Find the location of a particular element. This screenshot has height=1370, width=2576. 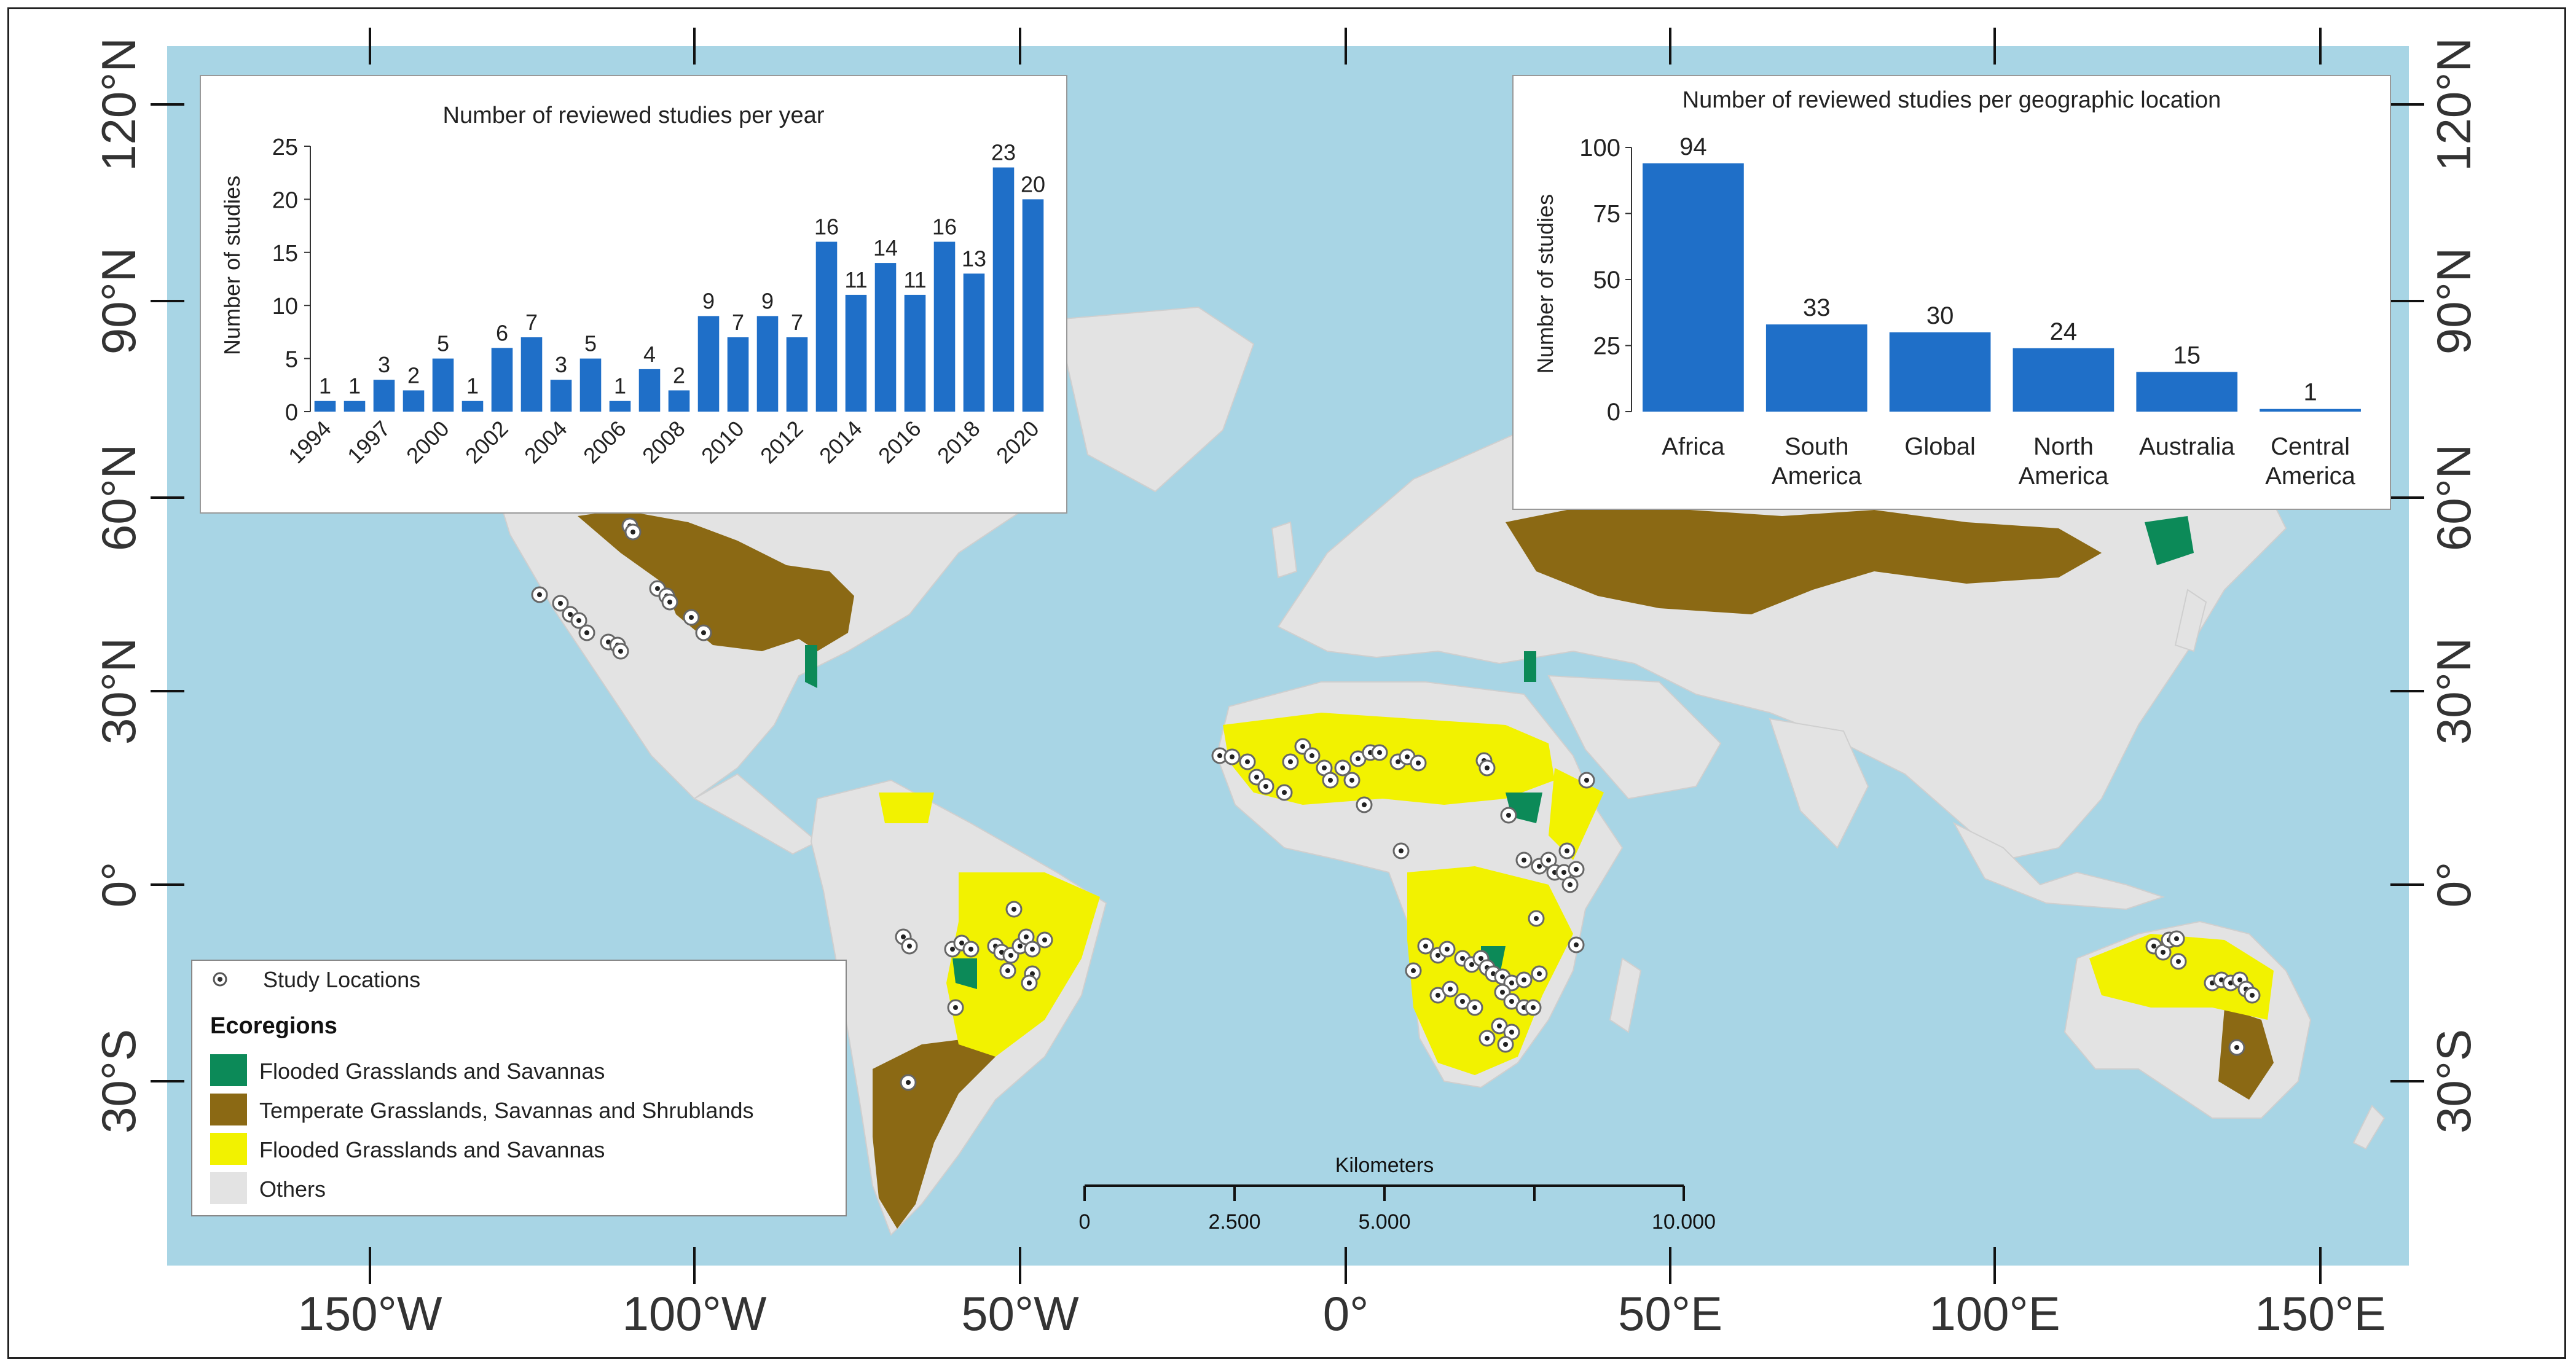

venezuela-llanos is located at coordinates (906, 808).